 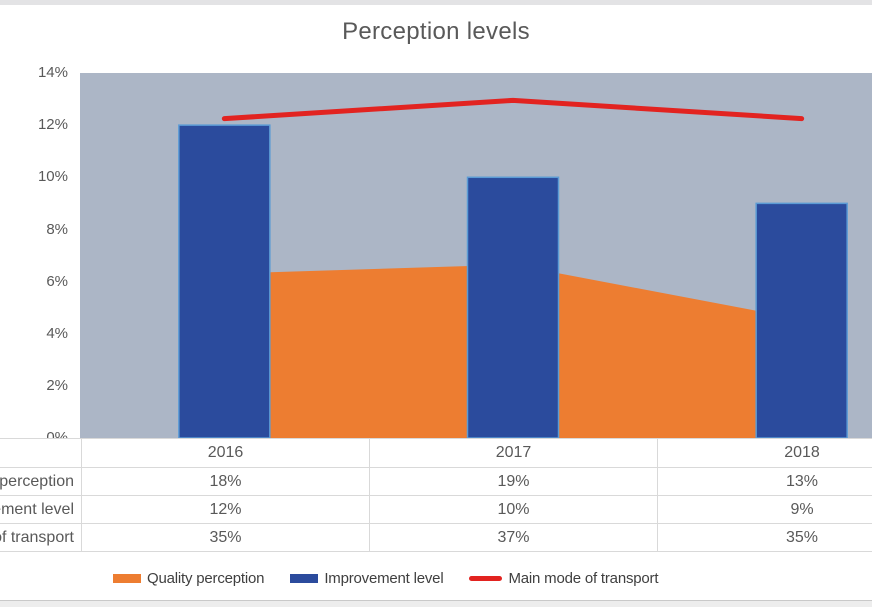 What do you see at coordinates (304, 578) in the screenshot?
I see `bar-swatch-icon` at bounding box center [304, 578].